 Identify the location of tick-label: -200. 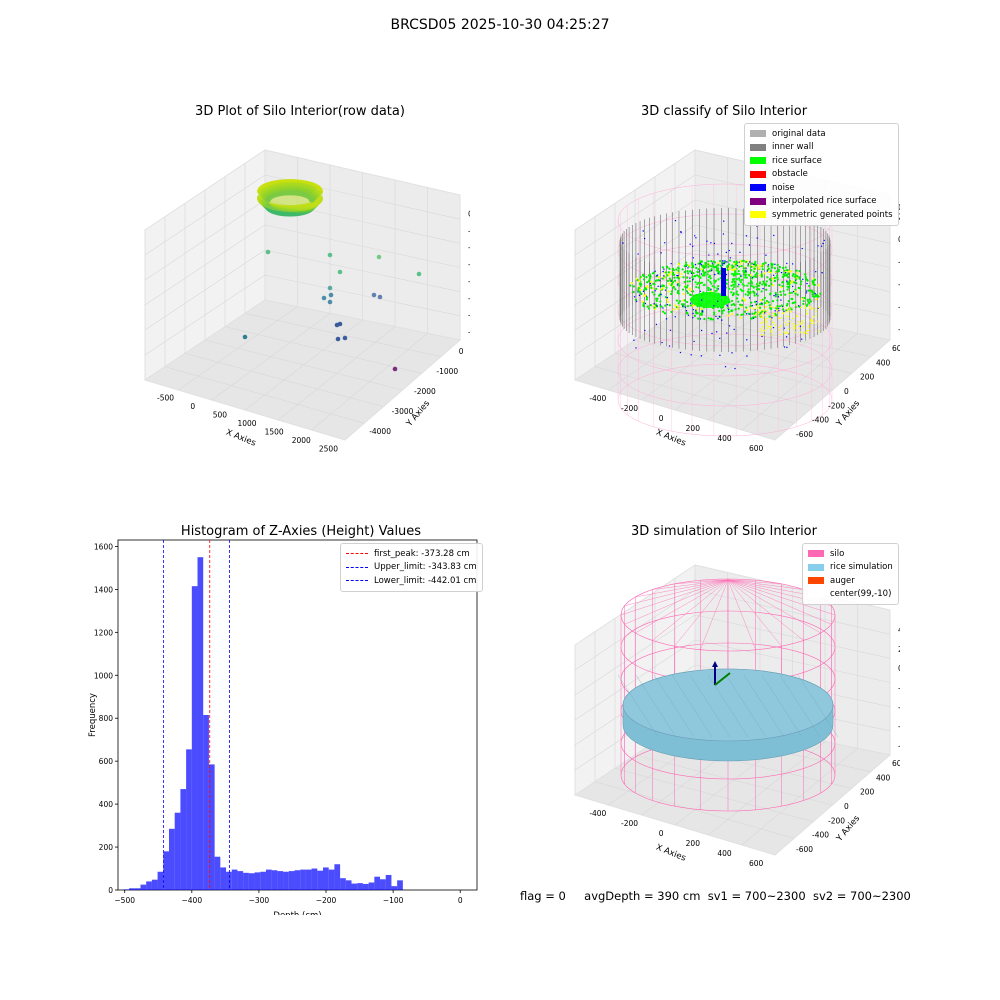
(629, 823).